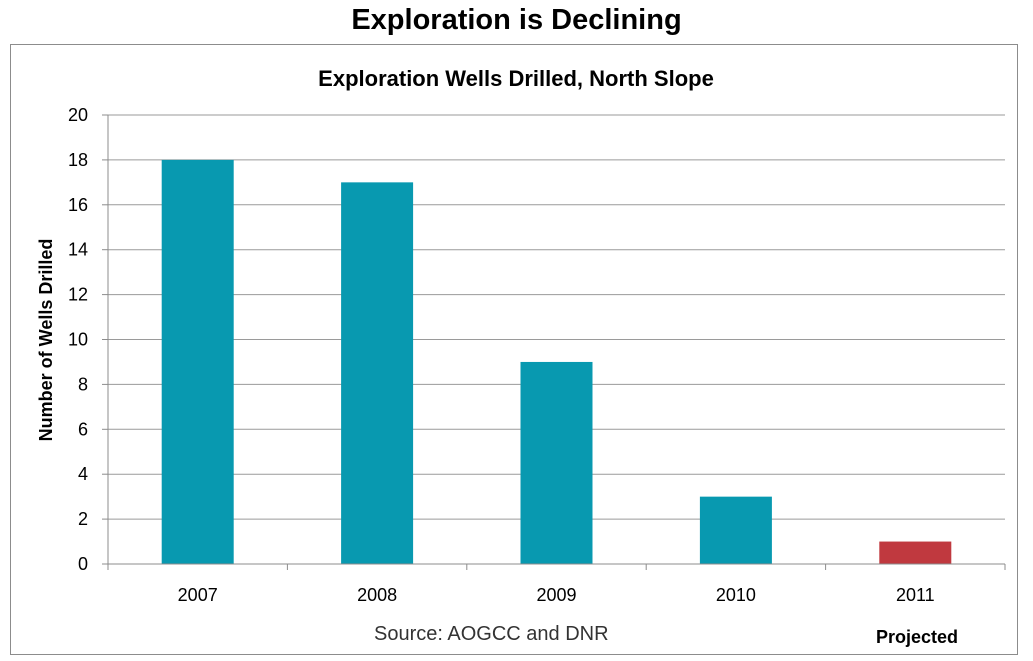  I want to click on bar-2010, so click(735, 530).